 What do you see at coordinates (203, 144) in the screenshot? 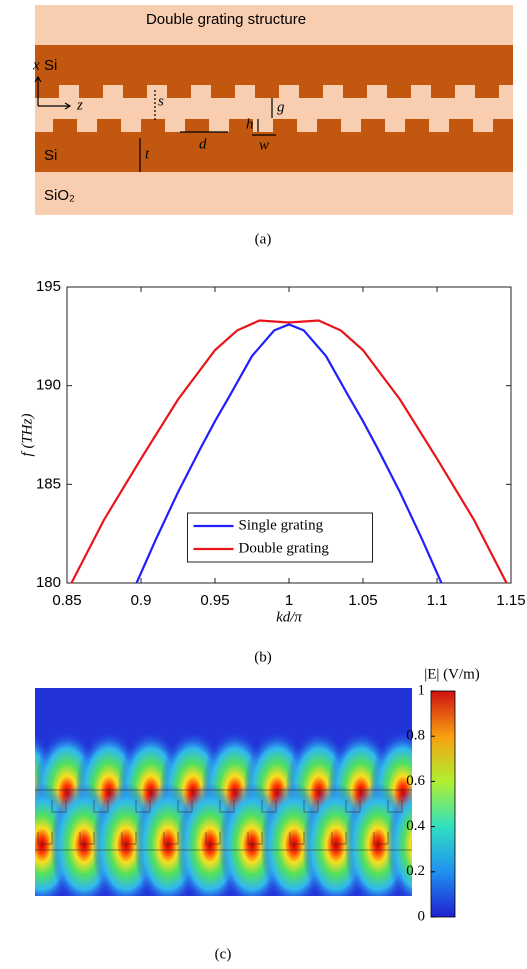
I see `label: d` at bounding box center [203, 144].